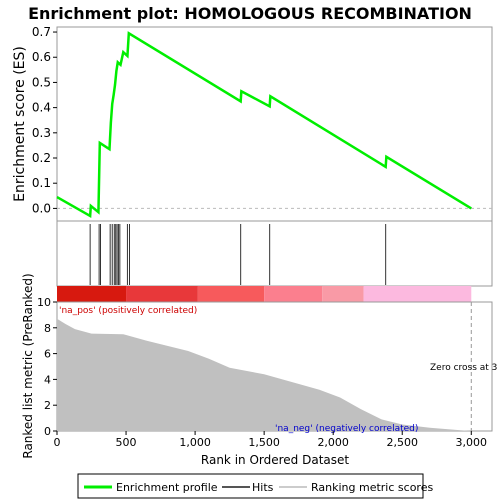 The height and width of the screenshot is (500, 500). What do you see at coordinates (402, 442) in the screenshot?
I see `x-tick-label-5: 2,500` at bounding box center [402, 442].